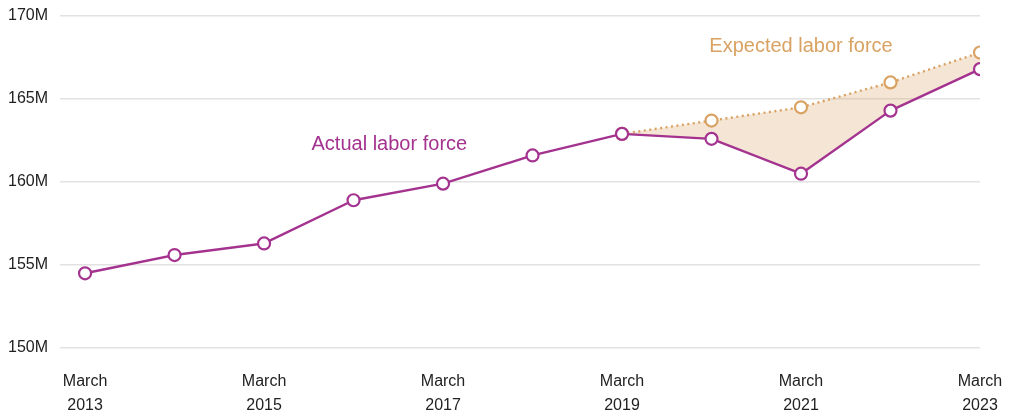 The height and width of the screenshot is (413, 1009). I want to click on y-tick-label: 160M, so click(28, 181).